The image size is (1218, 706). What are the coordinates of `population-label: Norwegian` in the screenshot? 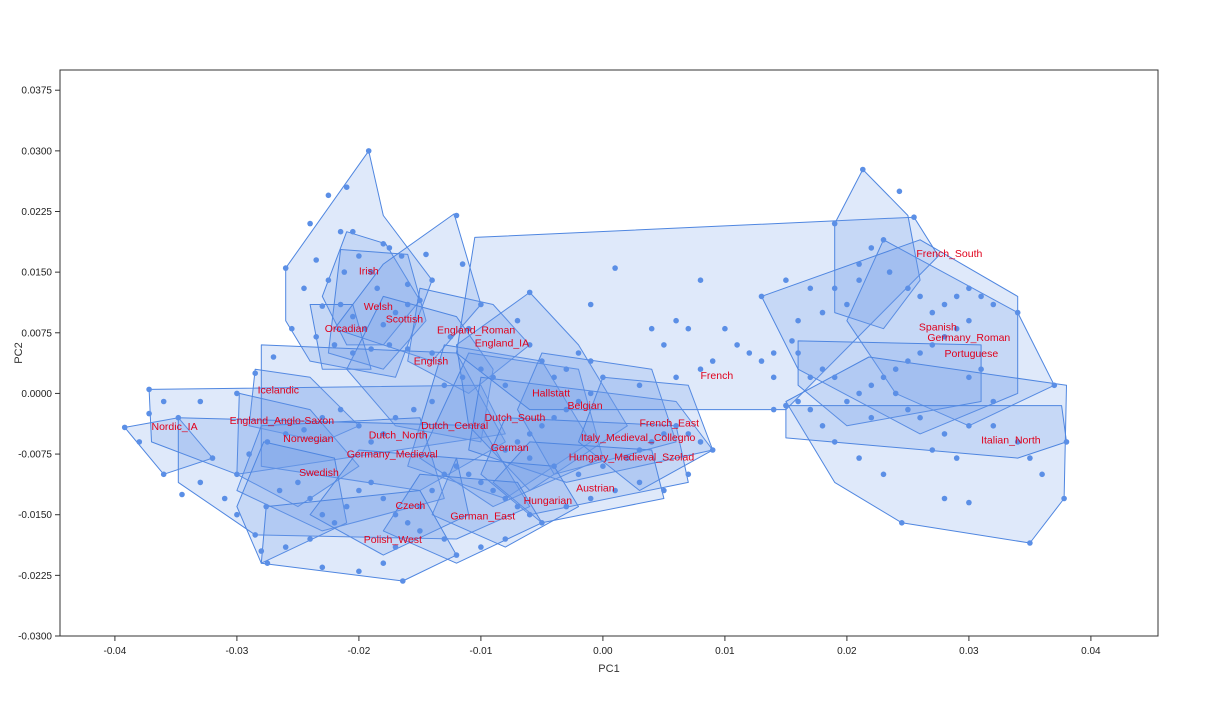 It's located at (308, 439).